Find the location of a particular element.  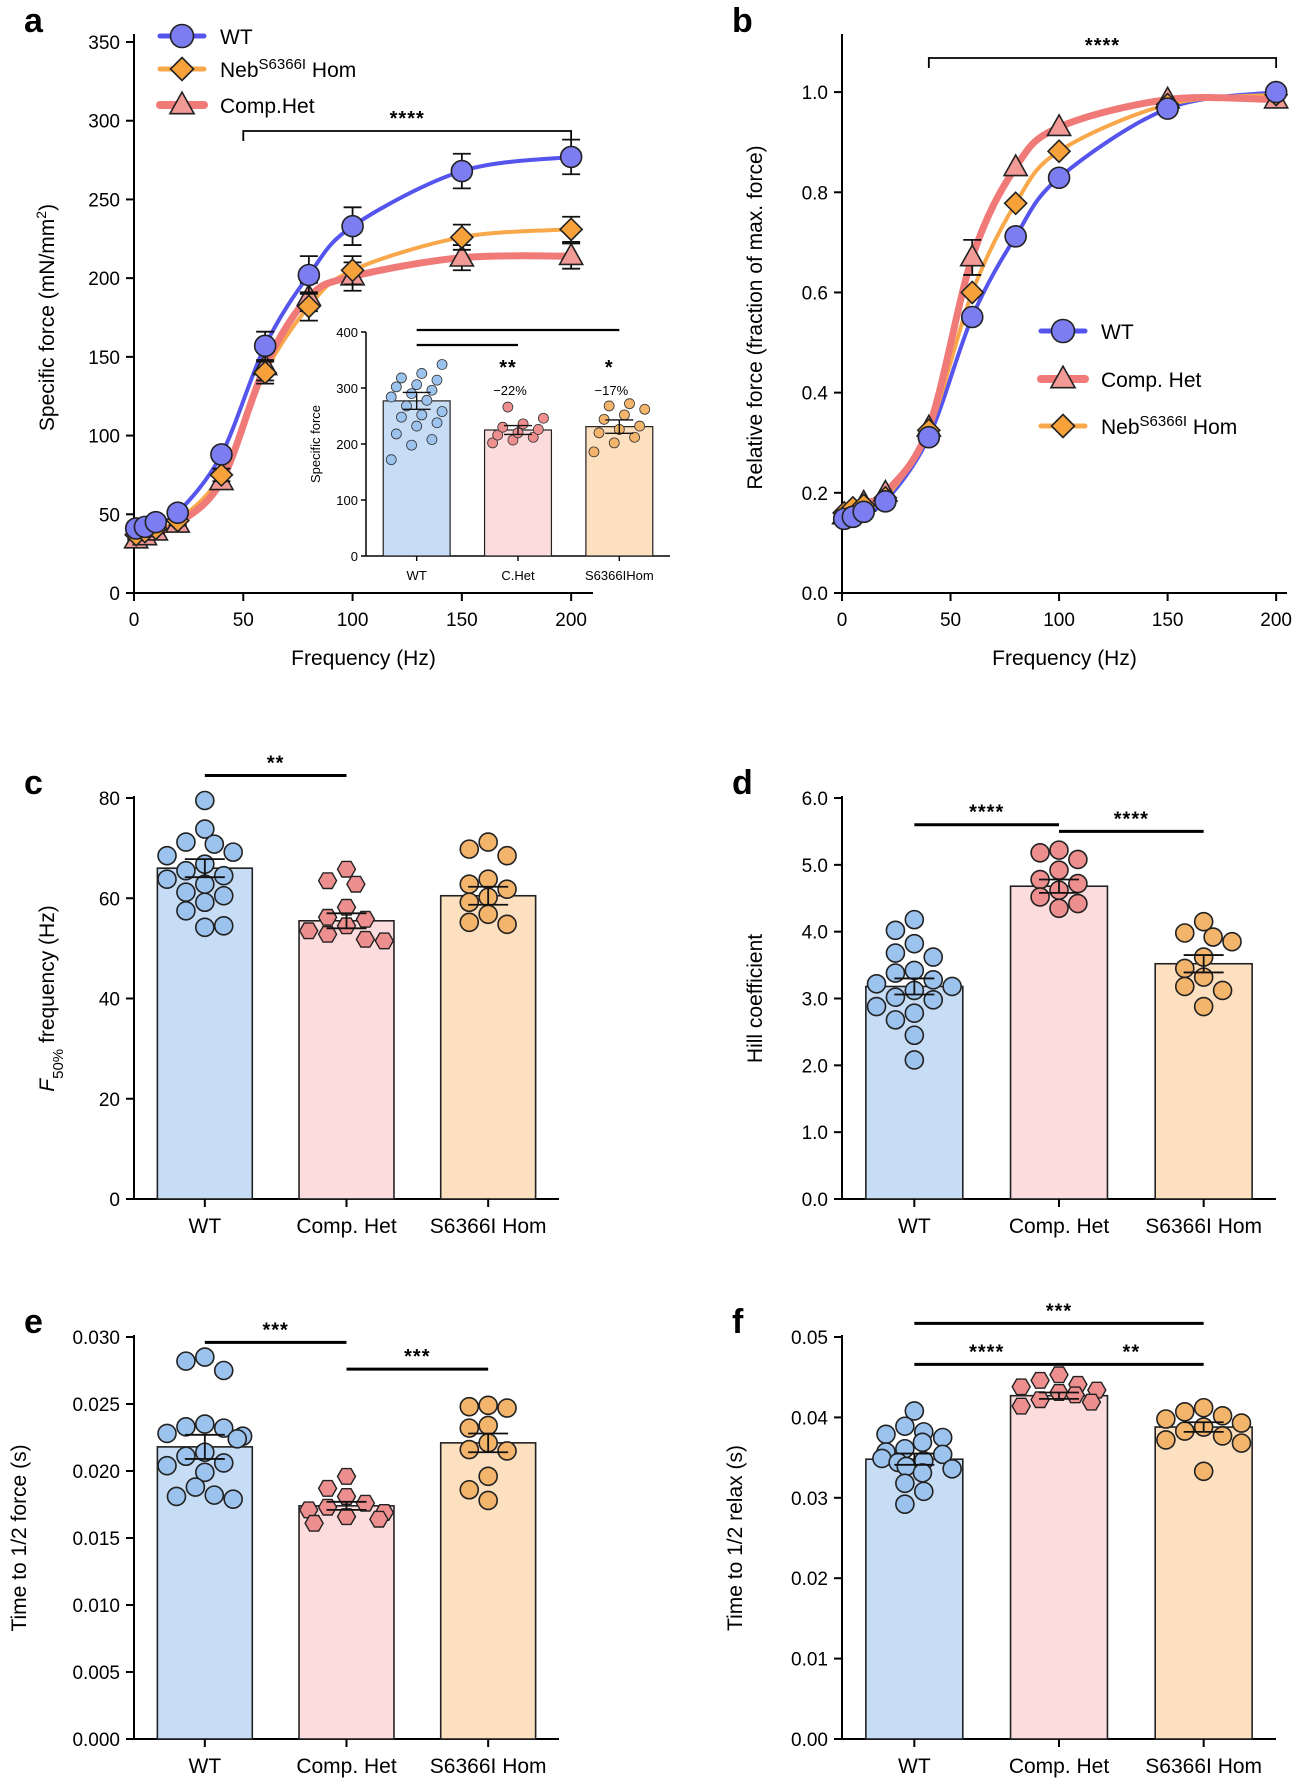

x-axis-label: Frequency (Hz) is located at coordinates (363, 658).